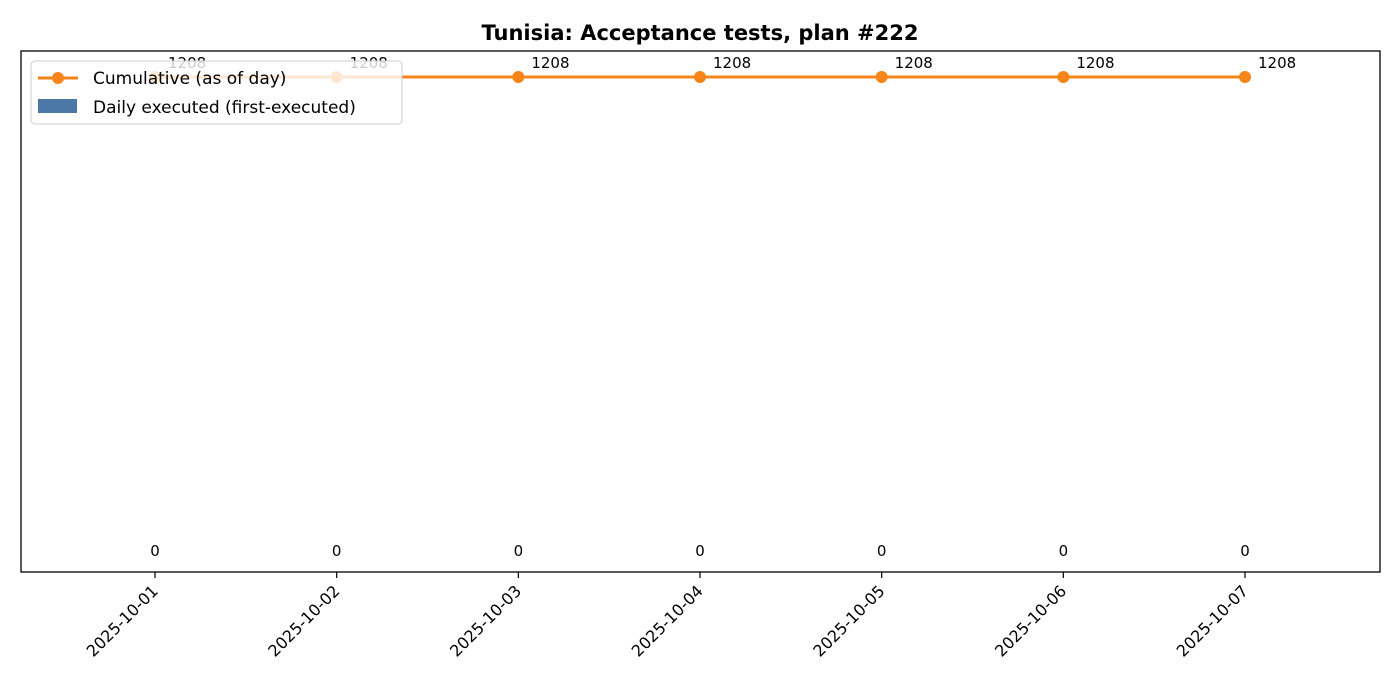 This screenshot has height=700, width=1400. Describe the element at coordinates (57, 106) in the screenshot. I see `legend-bar-swatch` at that location.